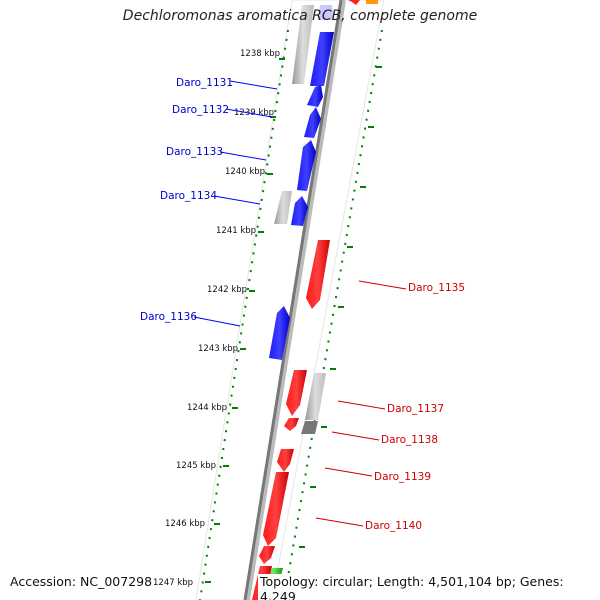 The height and width of the screenshot is (600, 600). Describe the element at coordinates (409, 440) in the screenshot. I see `gene-label: Daro_1138` at that location.